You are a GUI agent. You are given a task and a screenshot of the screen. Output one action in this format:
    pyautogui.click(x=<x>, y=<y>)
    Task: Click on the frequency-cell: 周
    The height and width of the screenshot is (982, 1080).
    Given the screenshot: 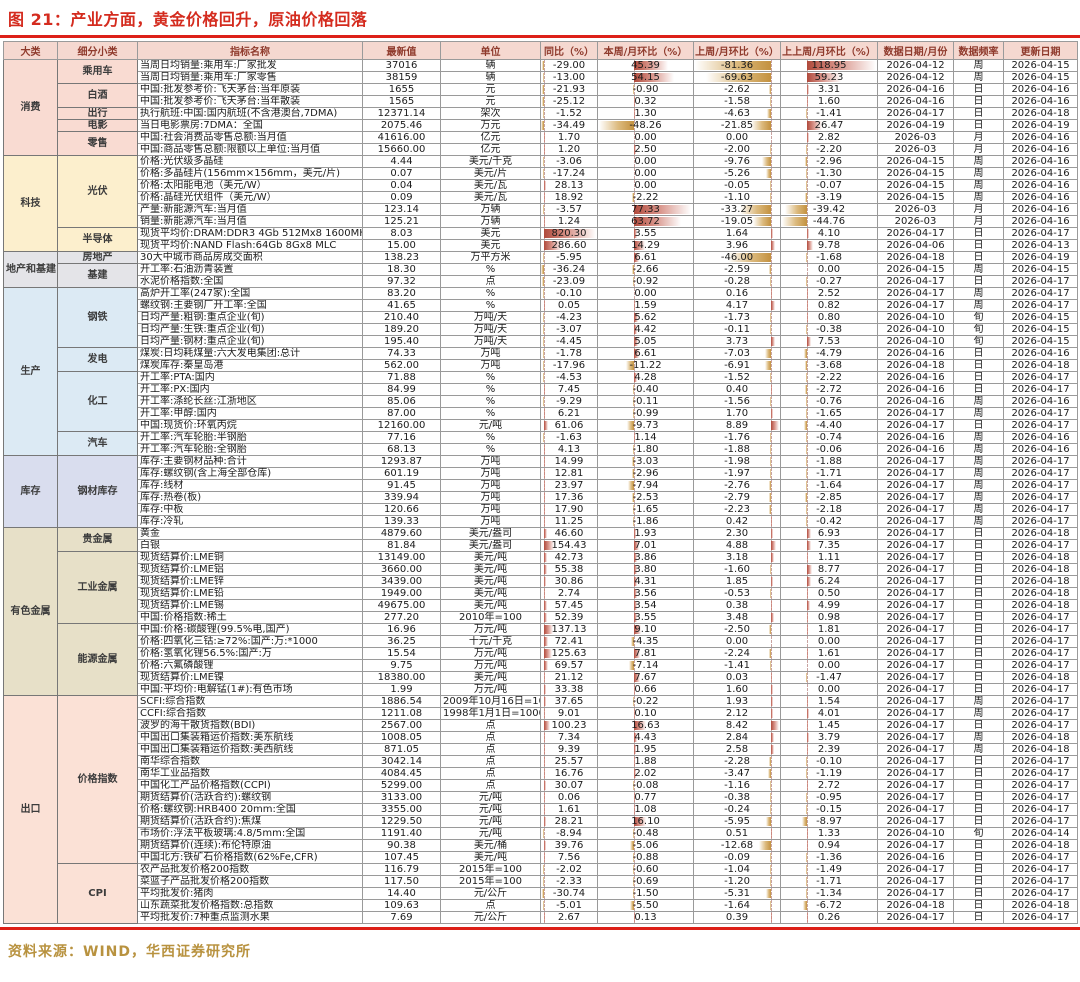 What is the action you would take?
    pyautogui.click(x=978, y=197)
    